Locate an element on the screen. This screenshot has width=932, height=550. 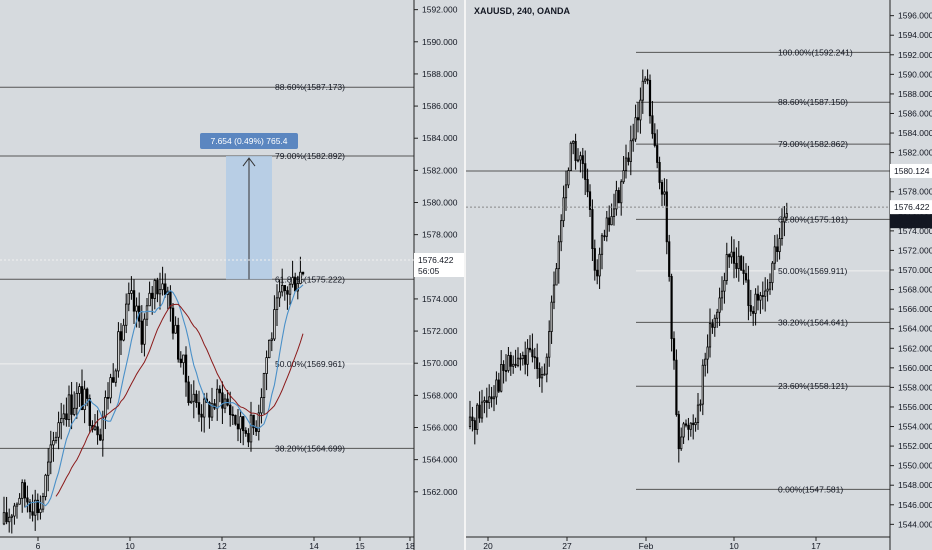
price-tick-label: 1578.000 is located at coordinates (915, 192).